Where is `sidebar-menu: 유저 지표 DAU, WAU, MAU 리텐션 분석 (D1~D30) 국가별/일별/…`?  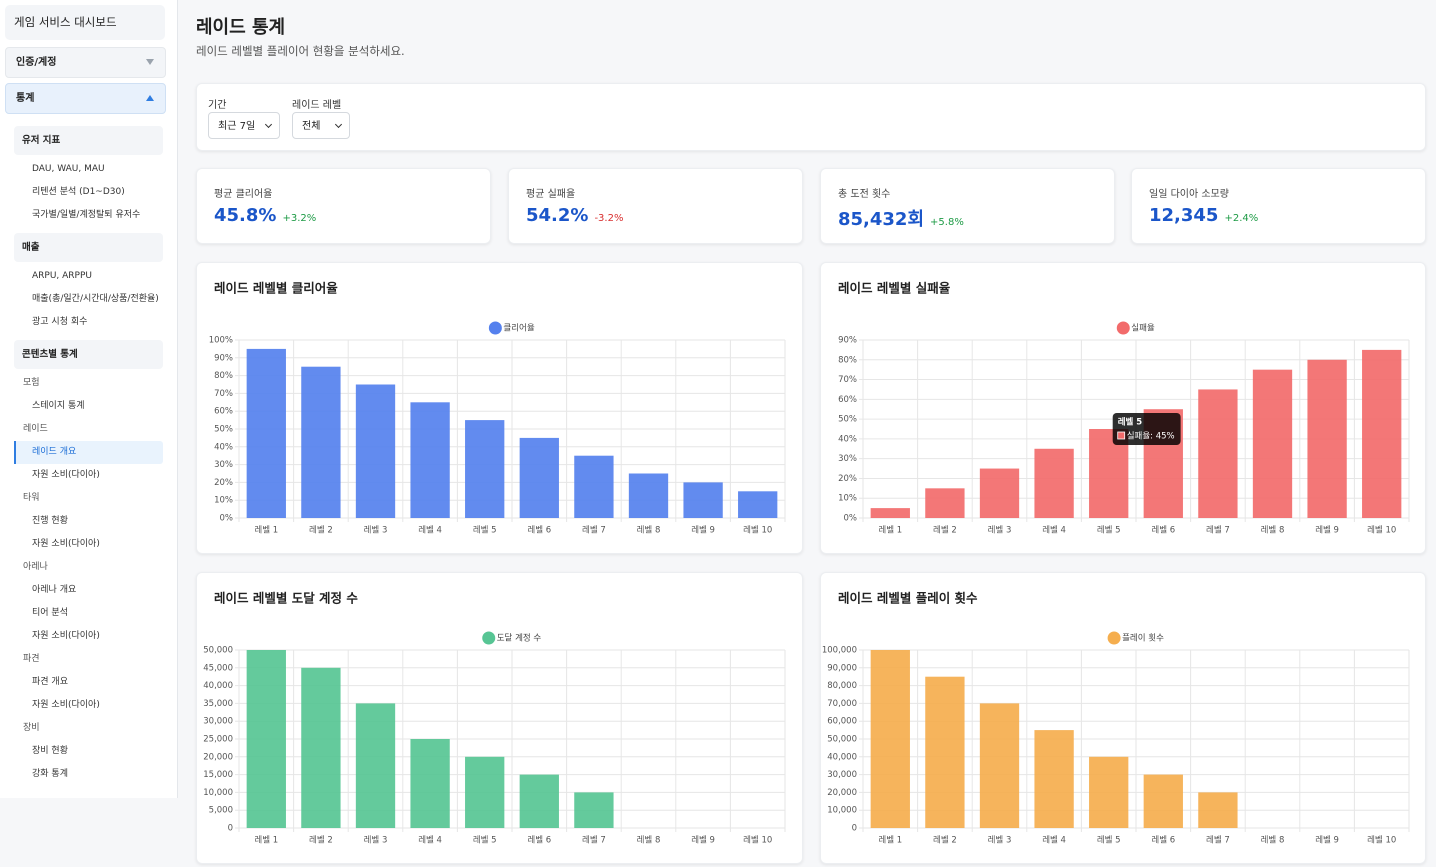 sidebar-menu: 유저 지표 DAU, WAU, MAU 리텐션 분석 (D1~D30) 국가별/일별/… is located at coordinates (88, 456).